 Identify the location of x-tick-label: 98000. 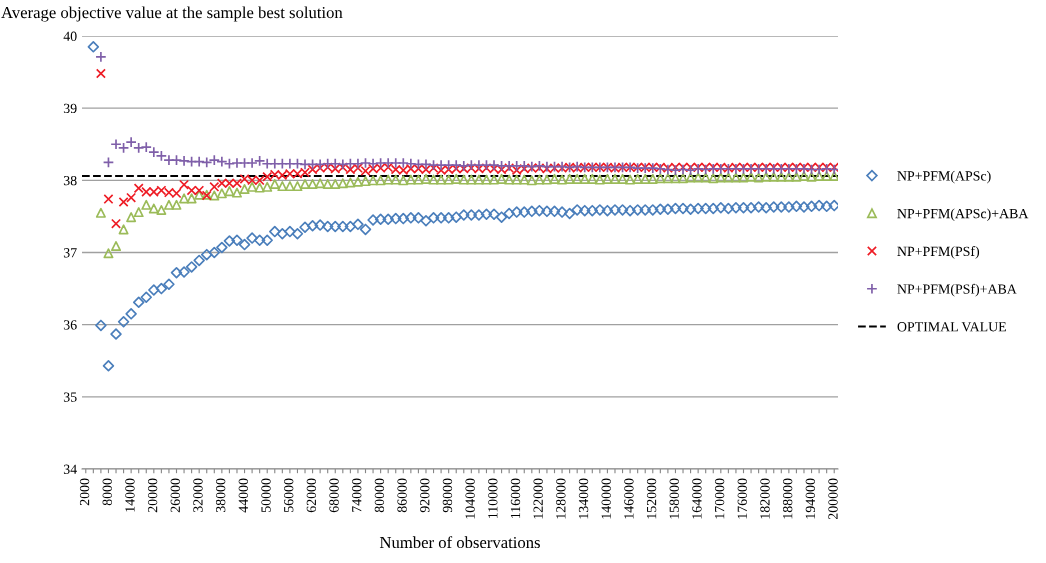
(447, 495).